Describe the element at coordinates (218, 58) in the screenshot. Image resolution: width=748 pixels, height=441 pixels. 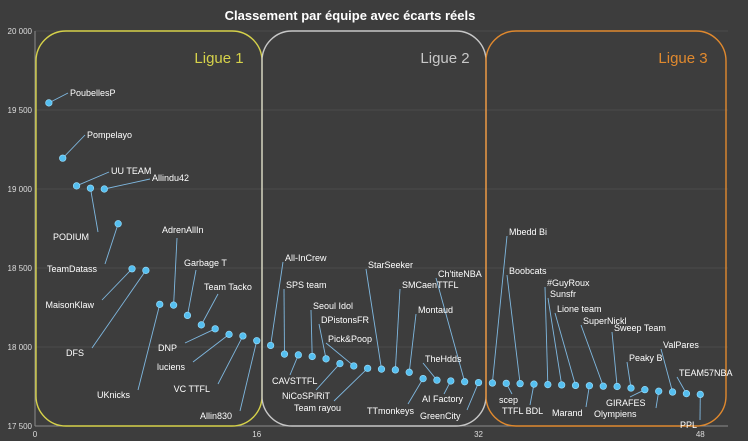
I see `league-name-1: Ligue 1` at that location.